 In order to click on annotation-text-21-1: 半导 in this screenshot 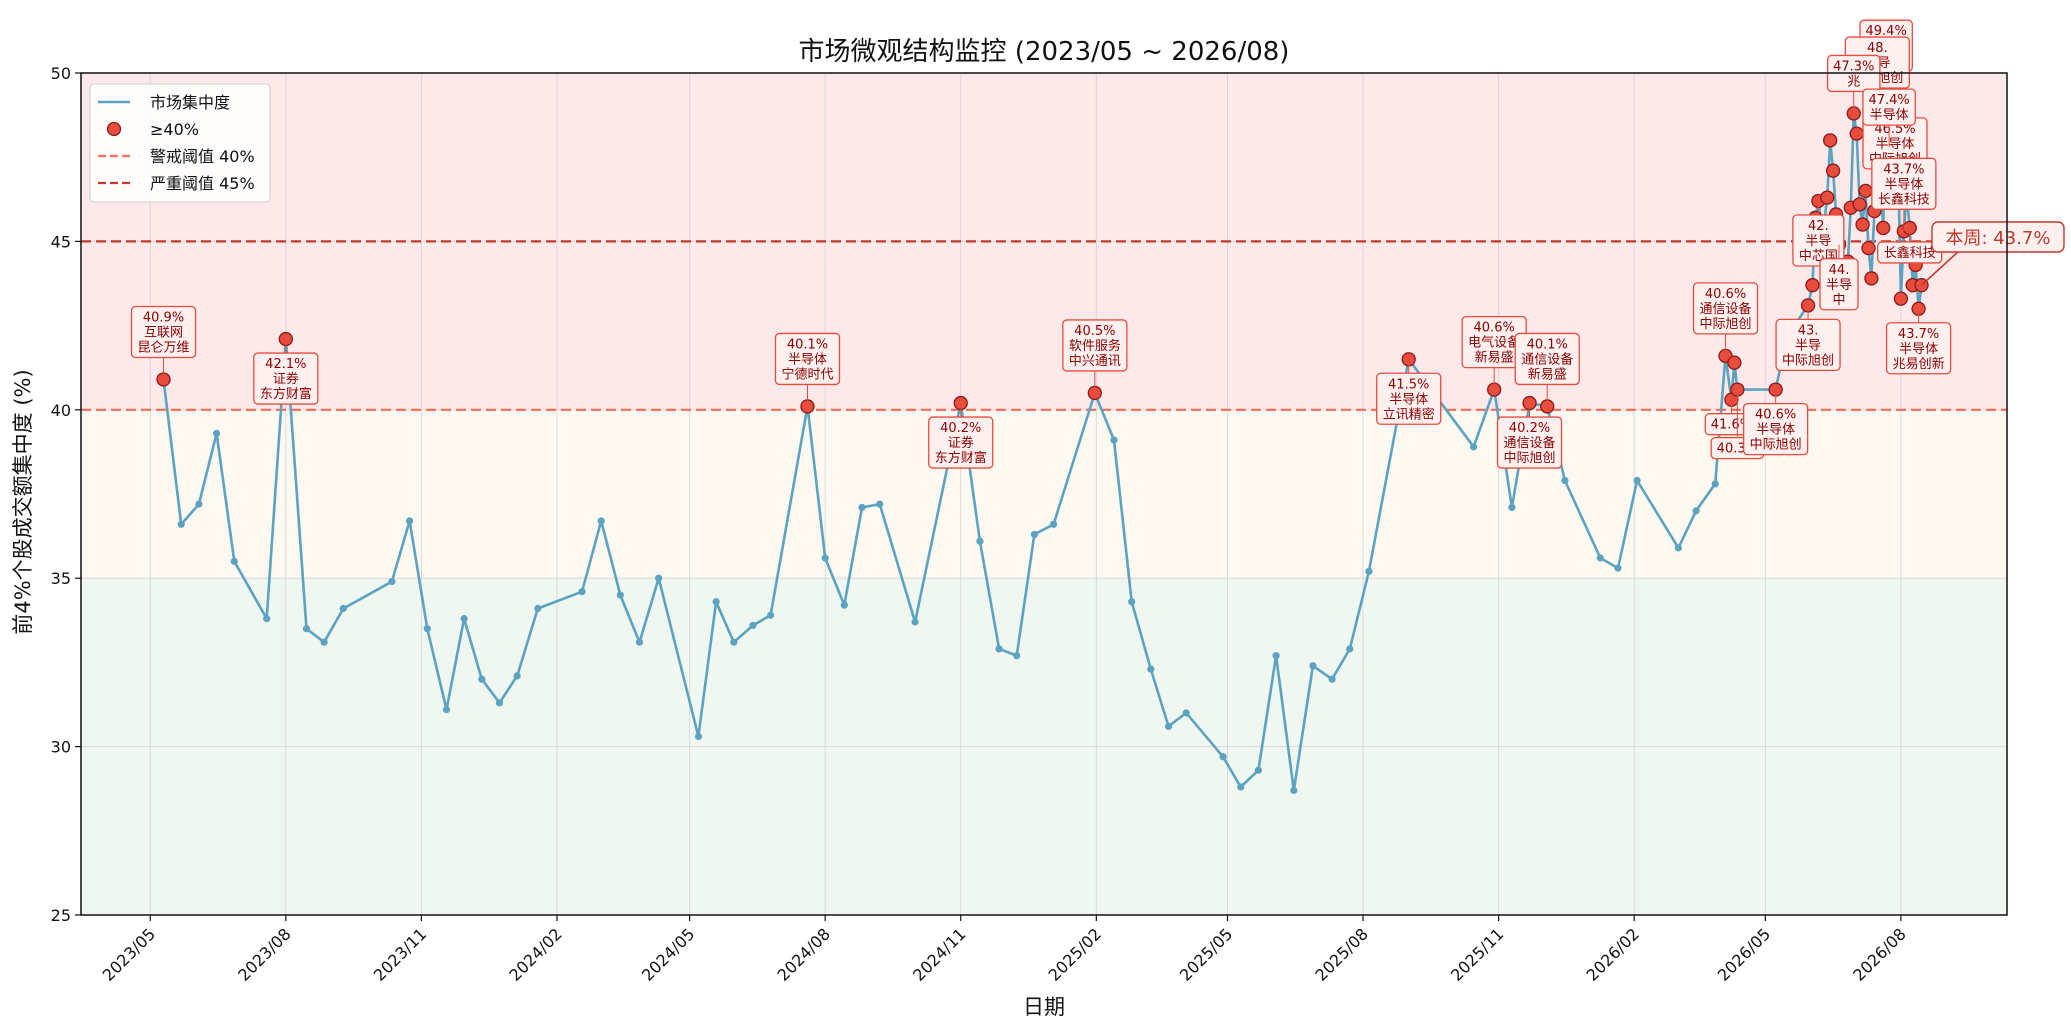, I will do `click(1818, 241)`.